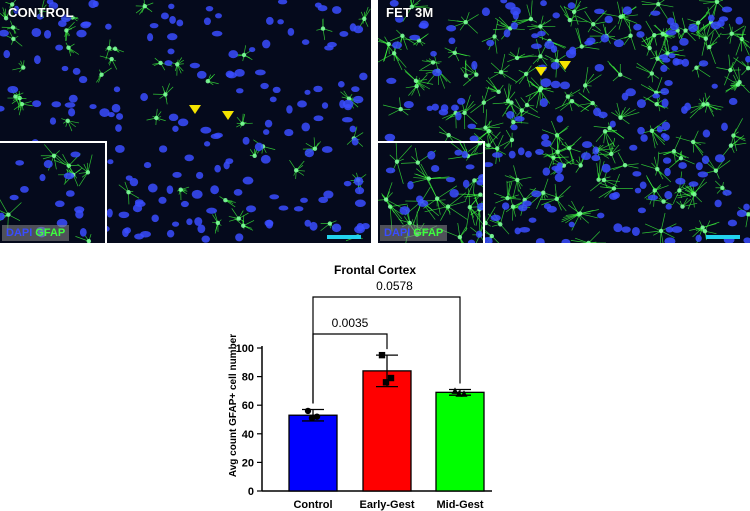 The width and height of the screenshot is (750, 511). What do you see at coordinates (312, 505) in the screenshot?
I see `x-tick-label: Control` at bounding box center [312, 505].